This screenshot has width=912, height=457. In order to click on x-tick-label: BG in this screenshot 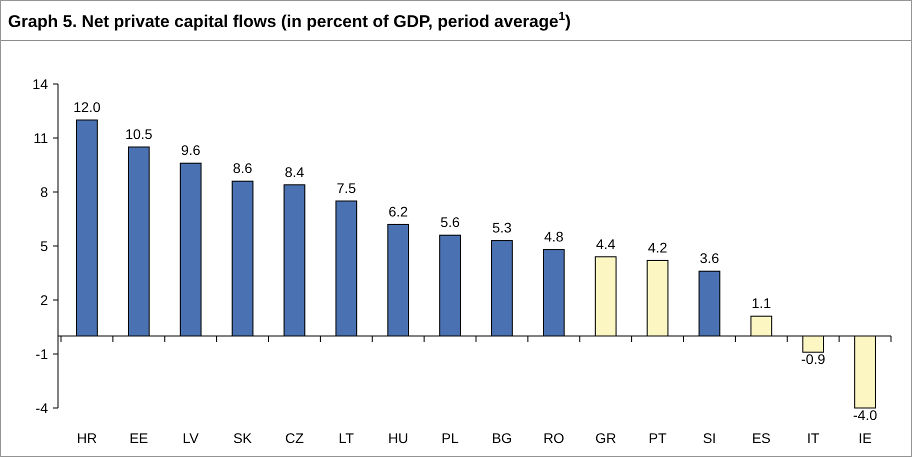, I will do `click(502, 438)`.